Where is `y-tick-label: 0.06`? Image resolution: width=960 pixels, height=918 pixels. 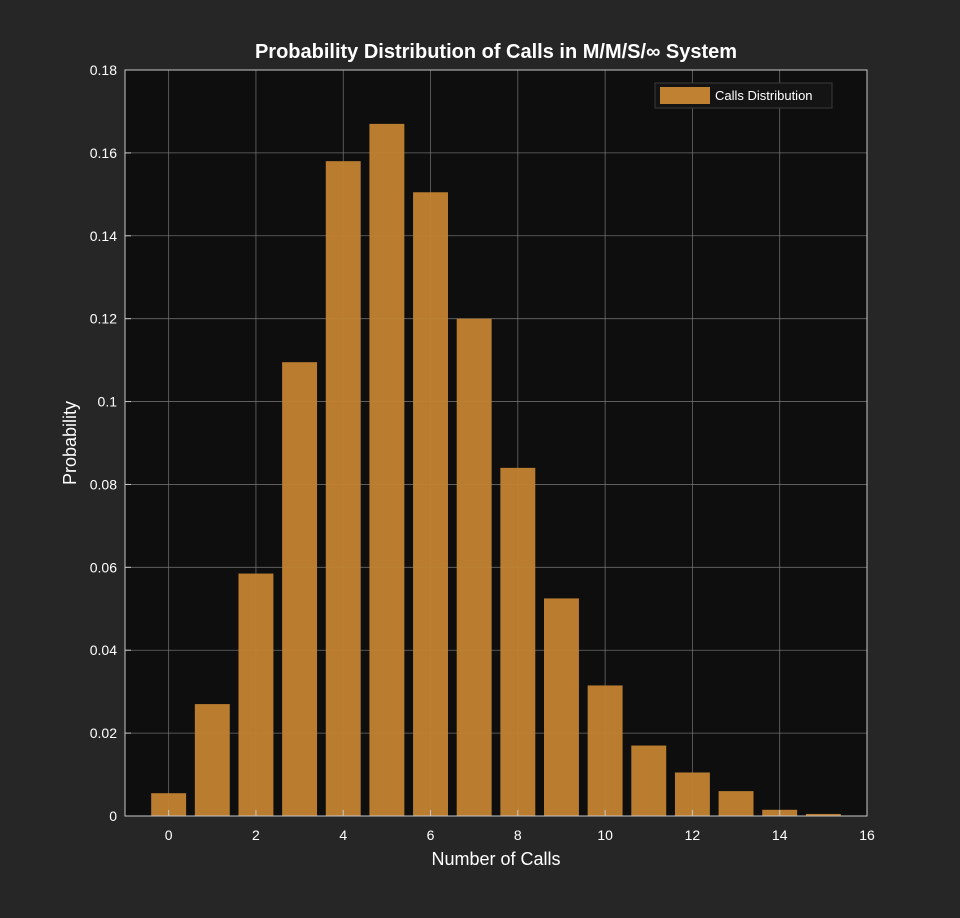
y-tick-label: 0.06 is located at coordinates (103, 567).